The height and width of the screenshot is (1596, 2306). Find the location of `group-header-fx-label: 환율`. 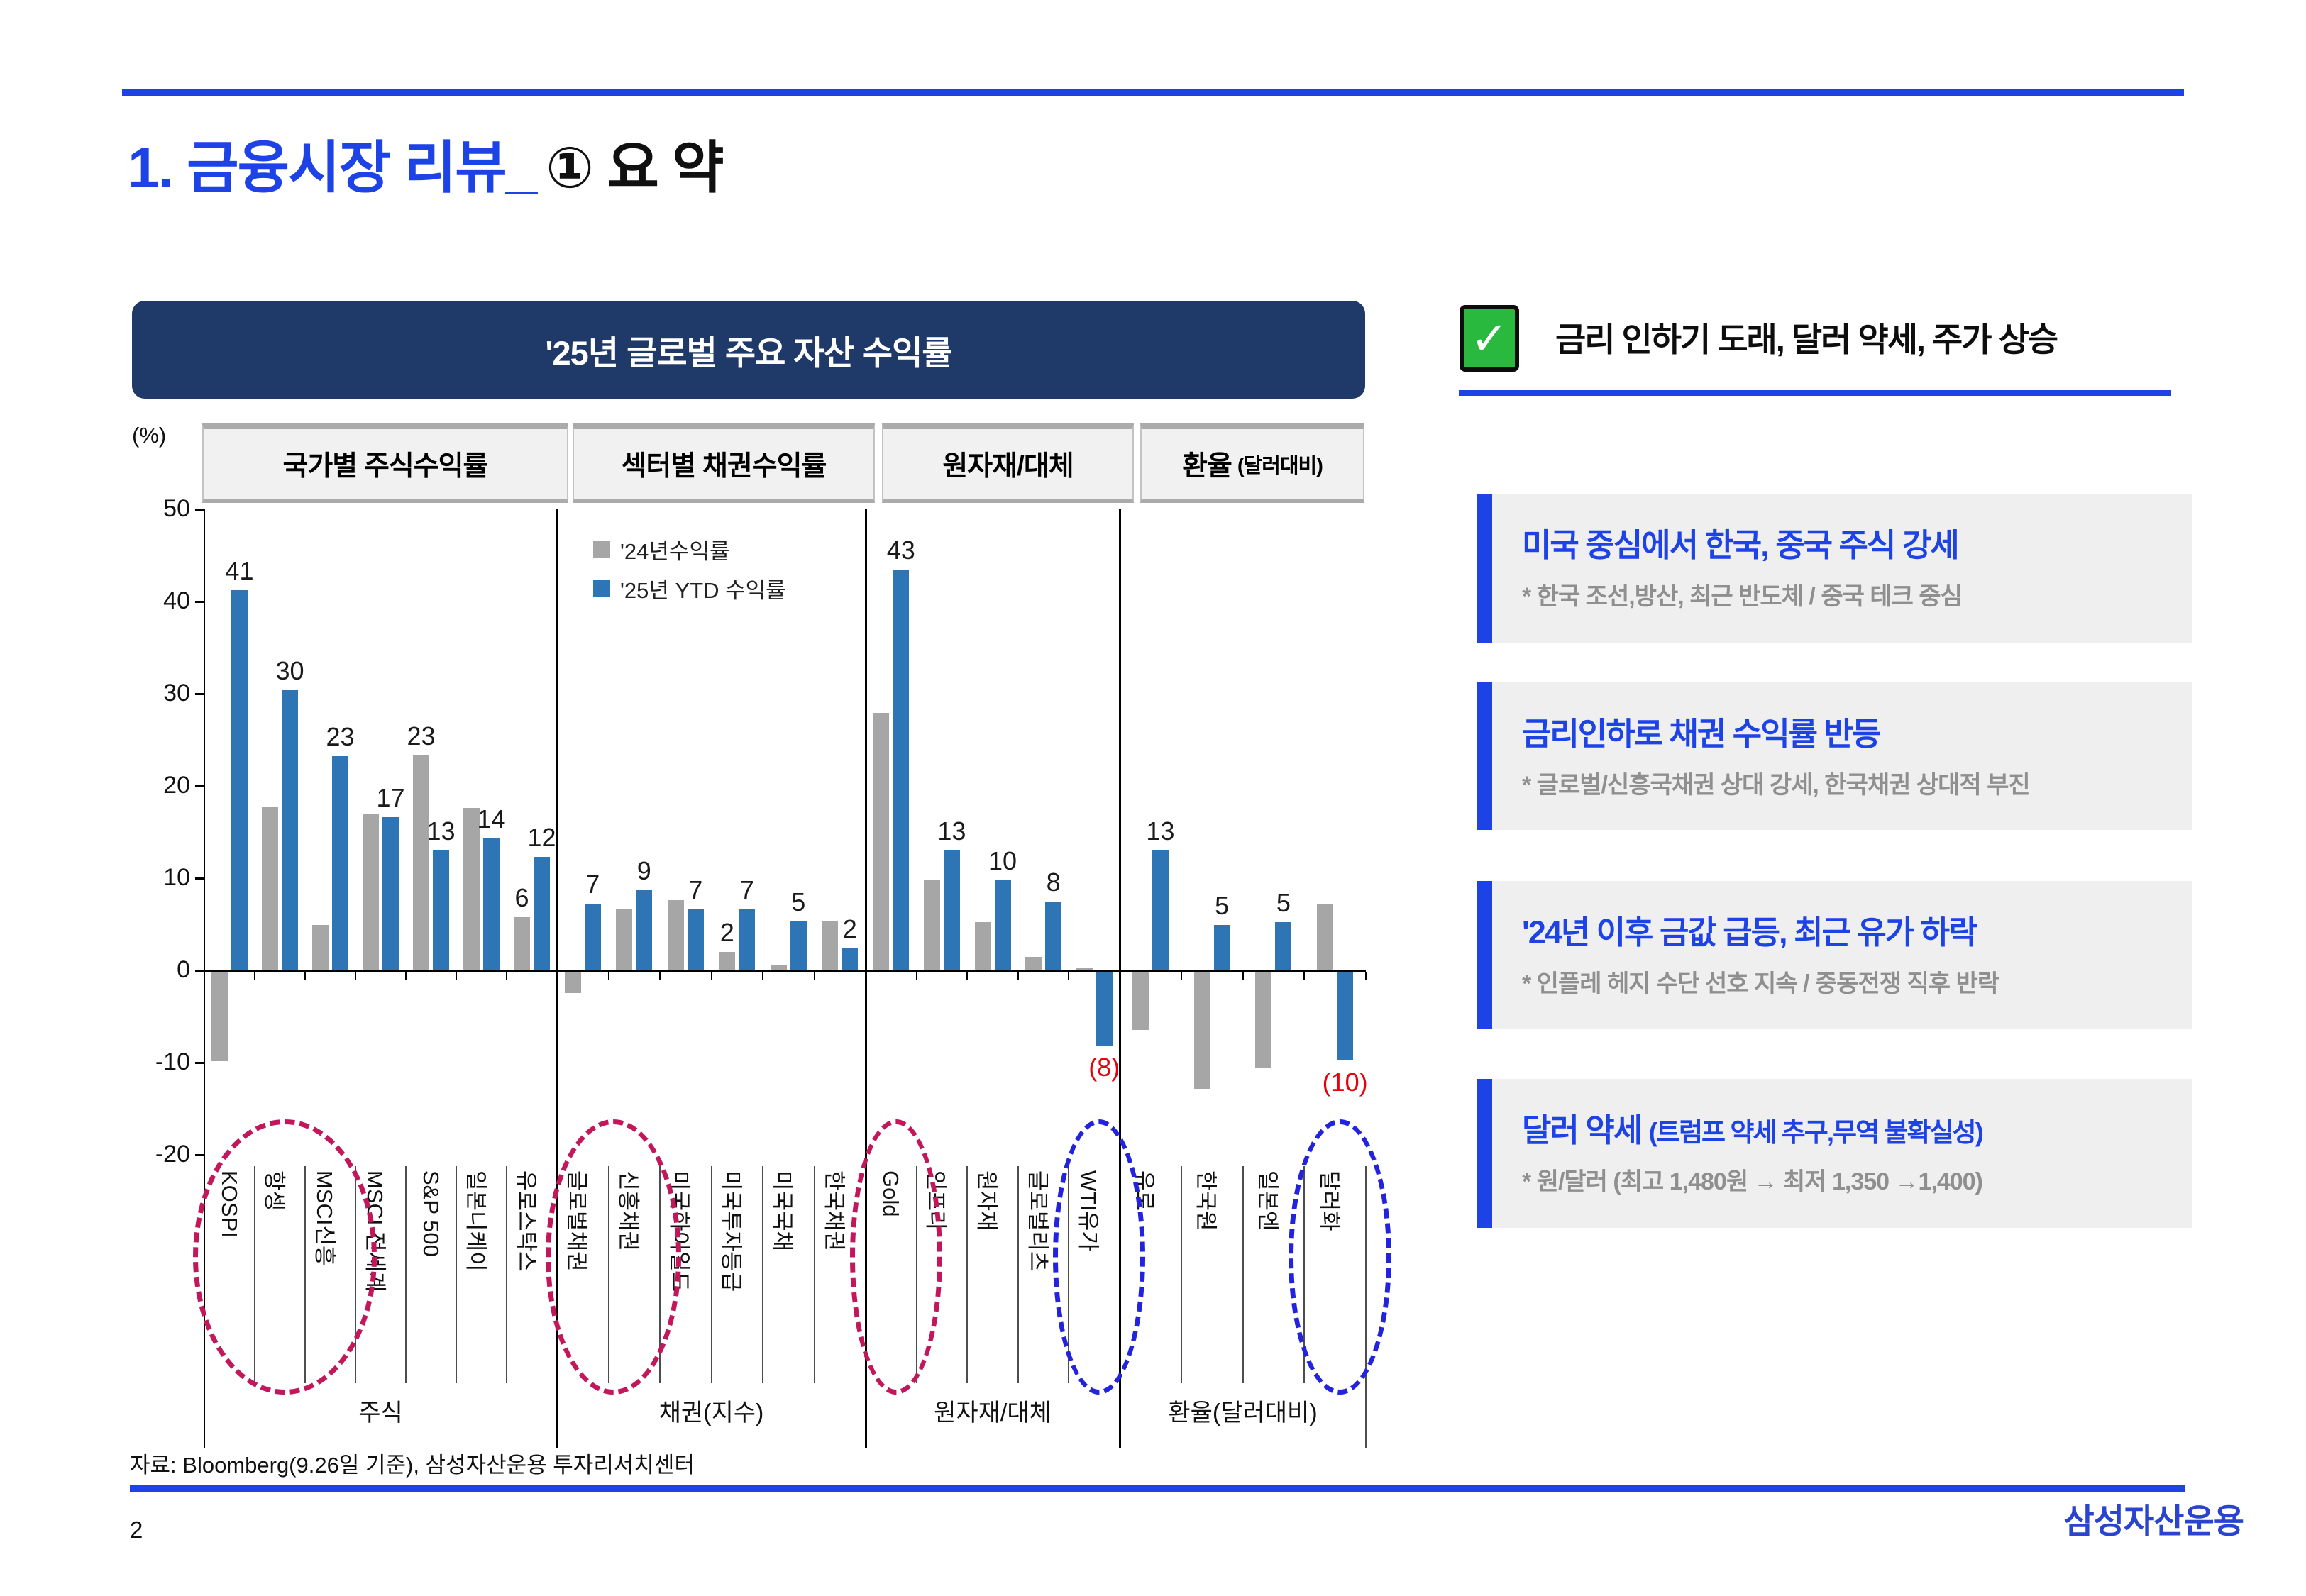

group-header-fx-label: 환율 is located at coordinates (1207, 466).